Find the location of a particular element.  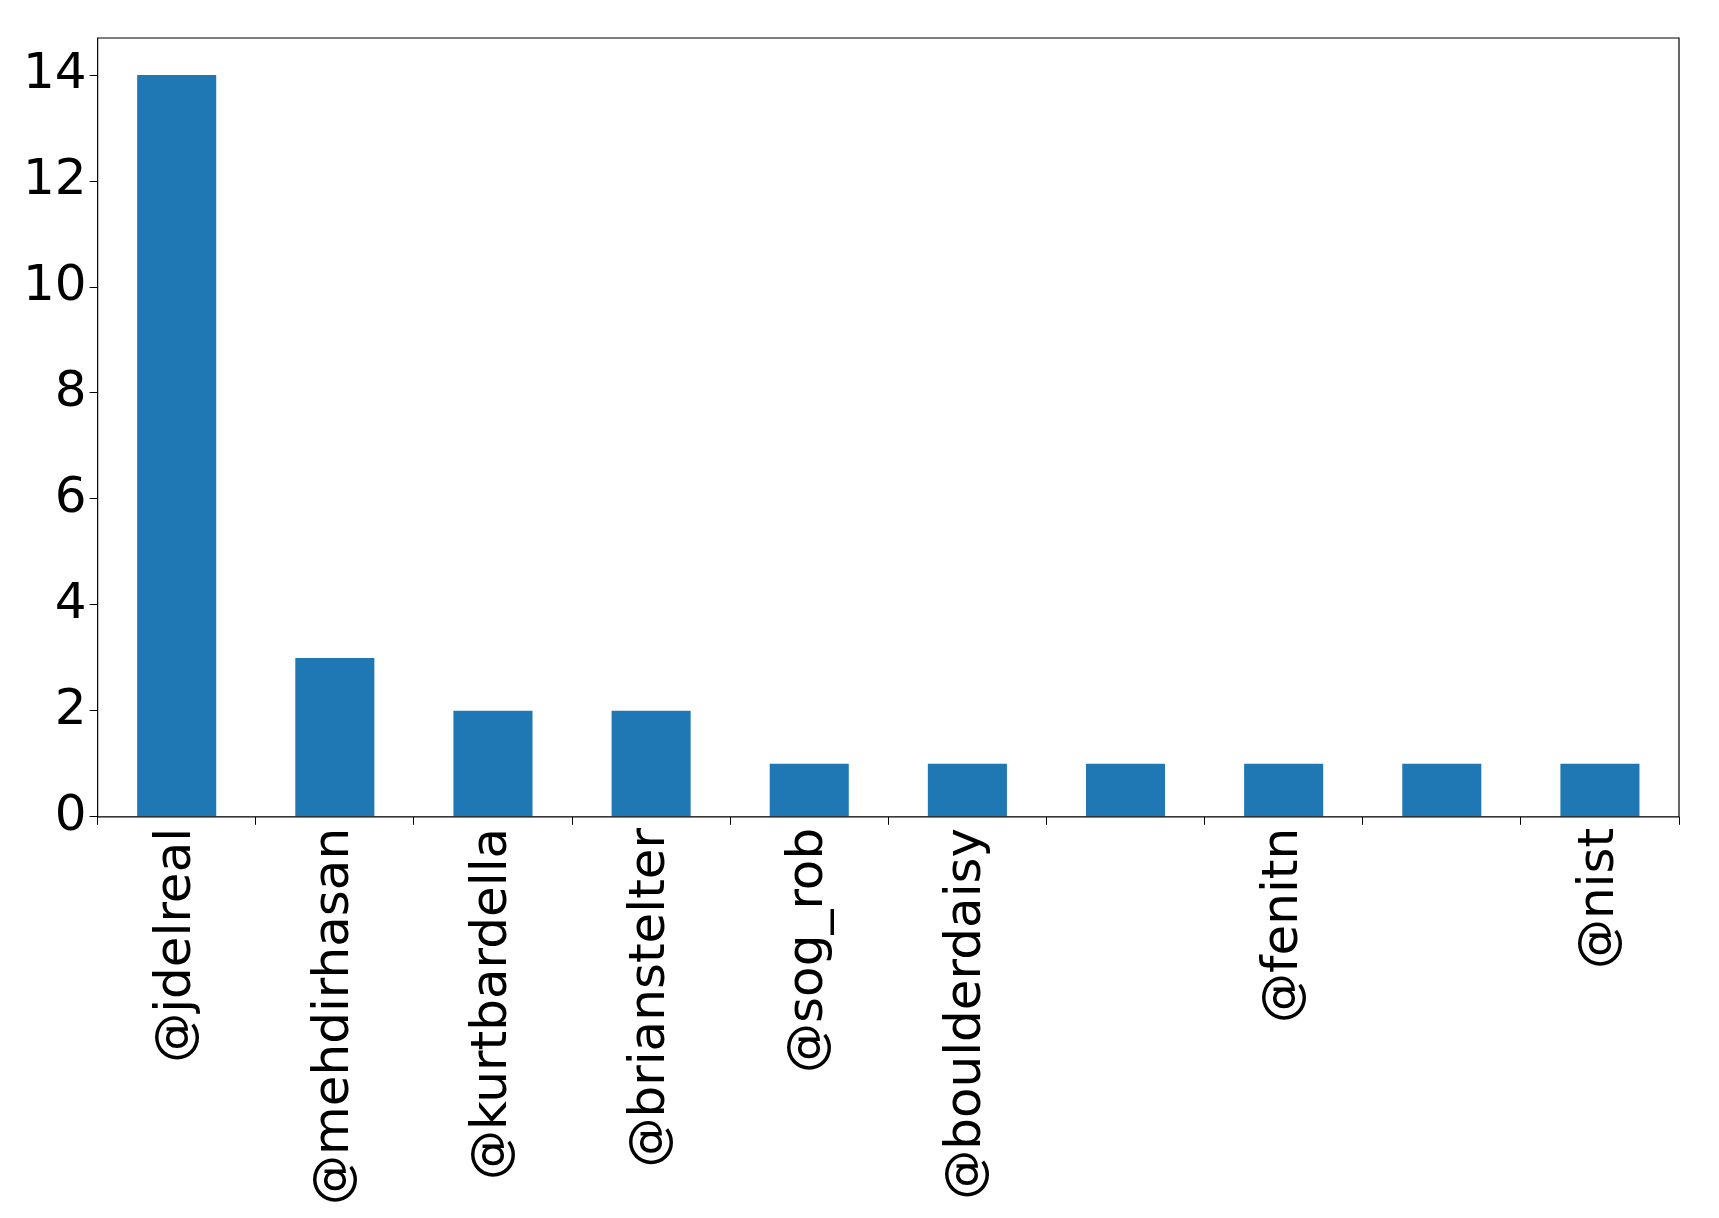

y-tick-label: 4 is located at coordinates (70, 600).